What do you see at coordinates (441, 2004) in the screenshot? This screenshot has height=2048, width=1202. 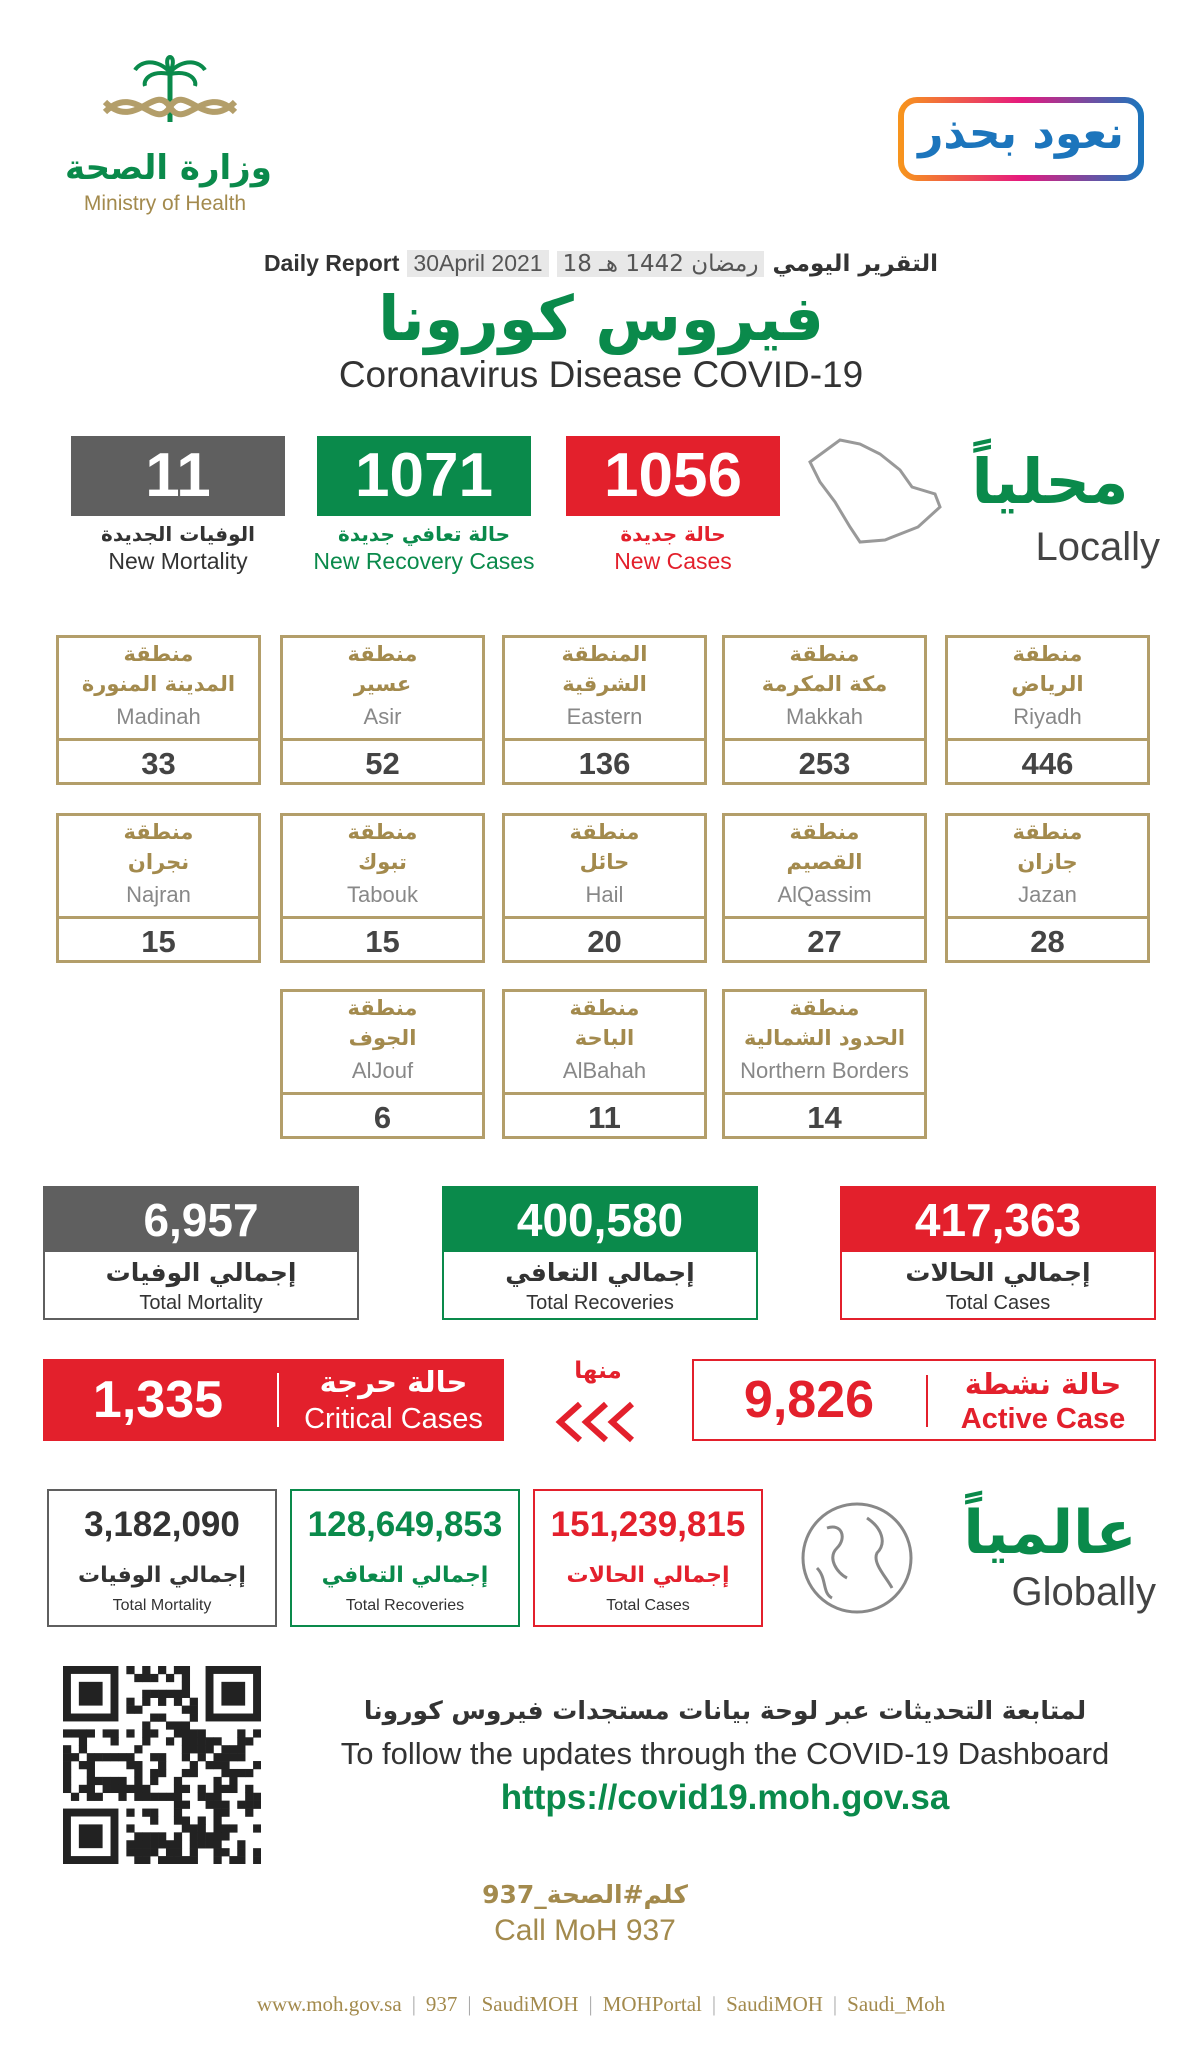 I see `footer-link: 937` at bounding box center [441, 2004].